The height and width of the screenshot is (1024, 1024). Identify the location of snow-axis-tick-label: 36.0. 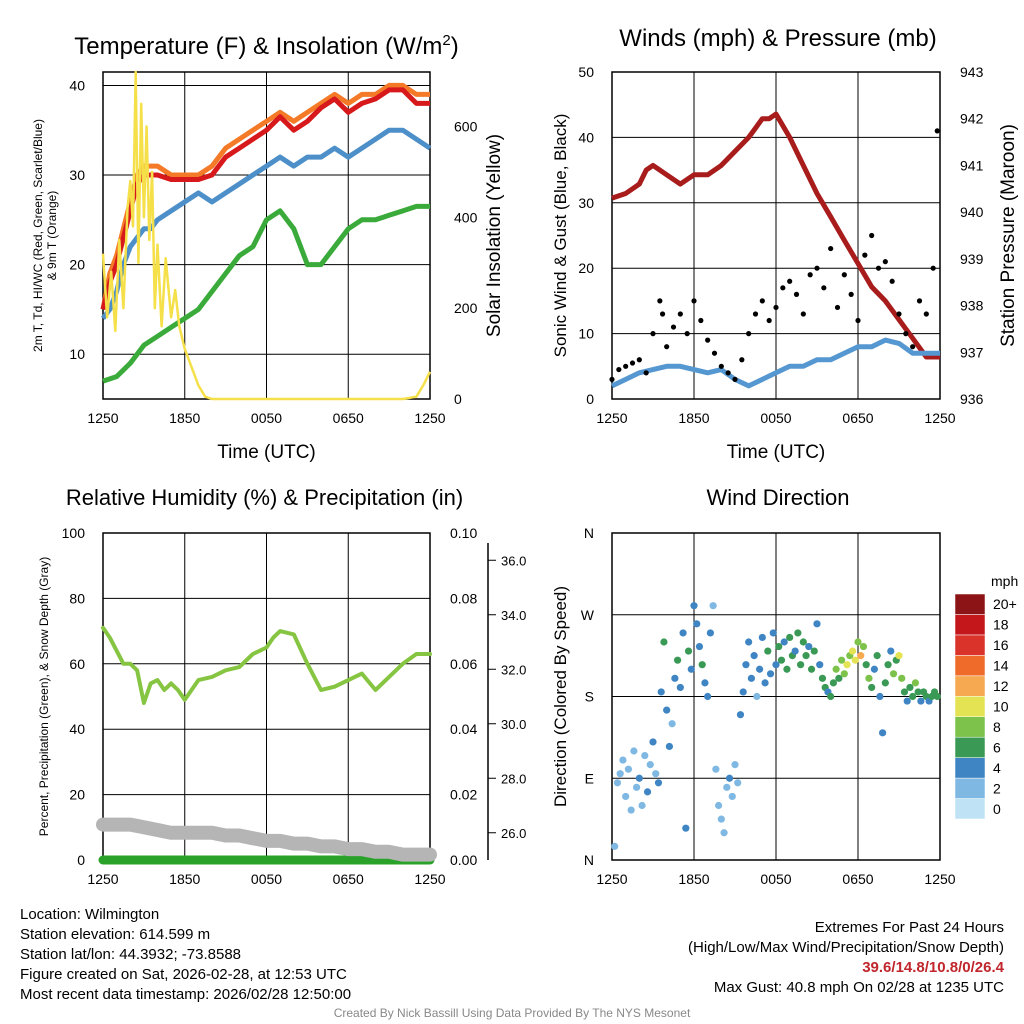
(513, 560).